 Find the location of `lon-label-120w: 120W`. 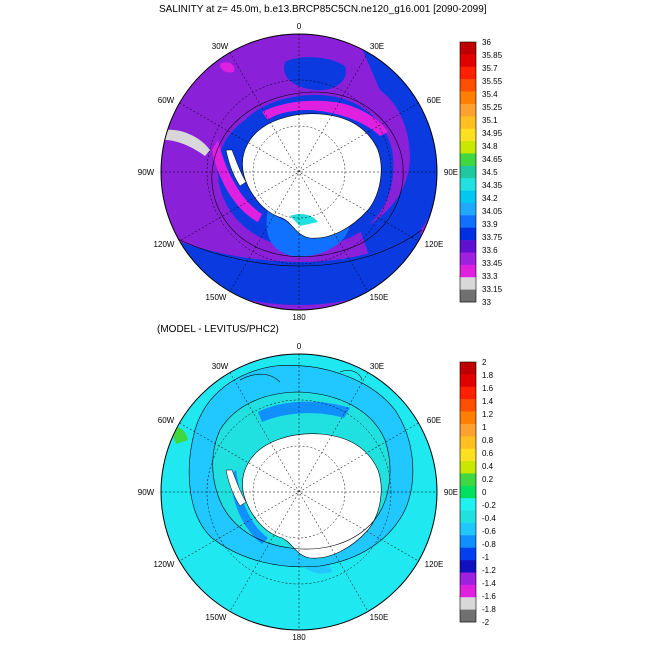

lon-label-120w: 120W is located at coordinates (164, 244).